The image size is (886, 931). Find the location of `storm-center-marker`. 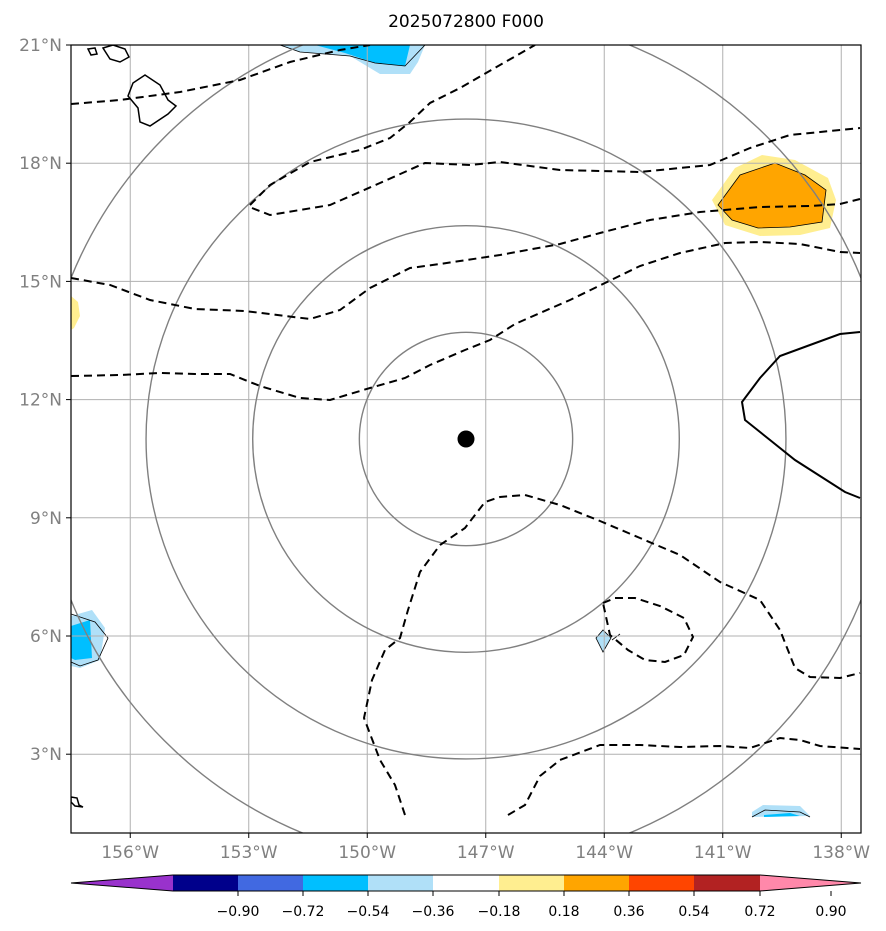

storm-center-marker is located at coordinates (466, 439).